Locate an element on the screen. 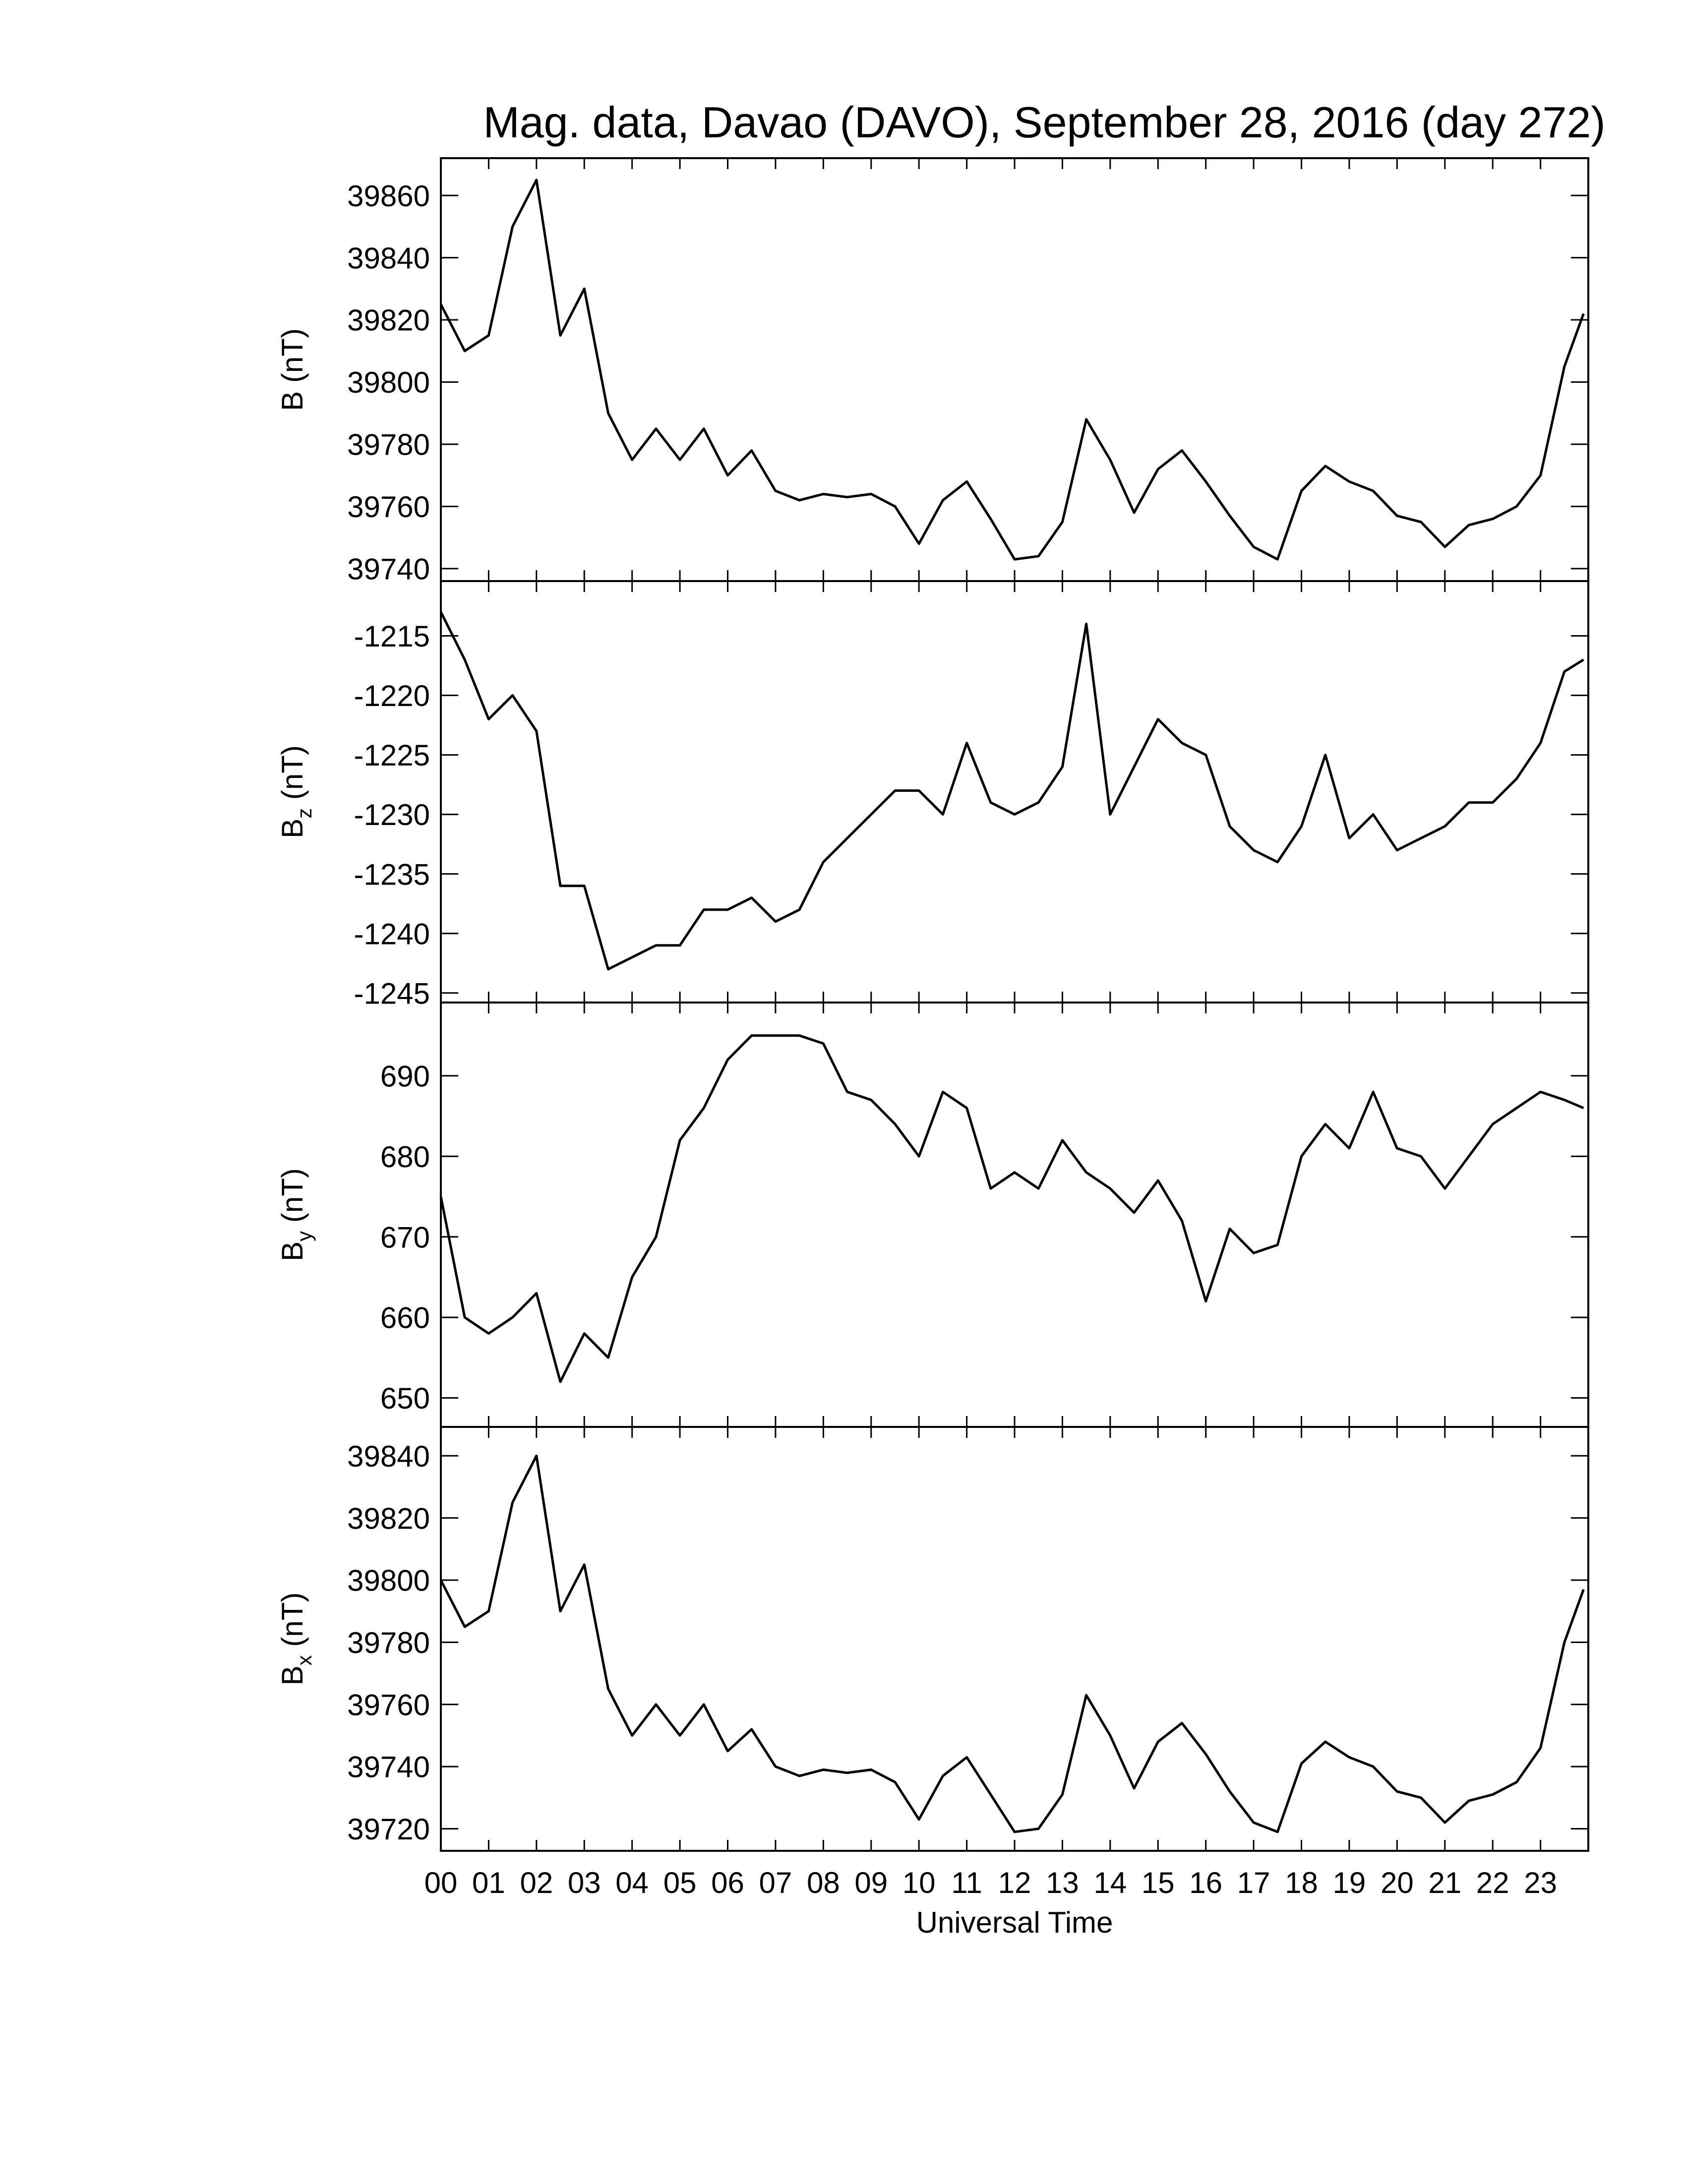 The height and width of the screenshot is (2184, 1686). x-tick-label: 11 is located at coordinates (967, 1882).